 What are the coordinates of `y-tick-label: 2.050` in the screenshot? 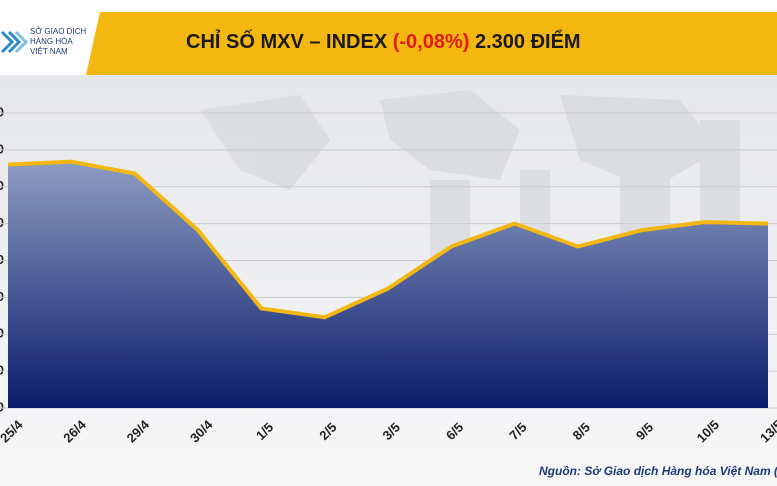 It's located at (2, 406).